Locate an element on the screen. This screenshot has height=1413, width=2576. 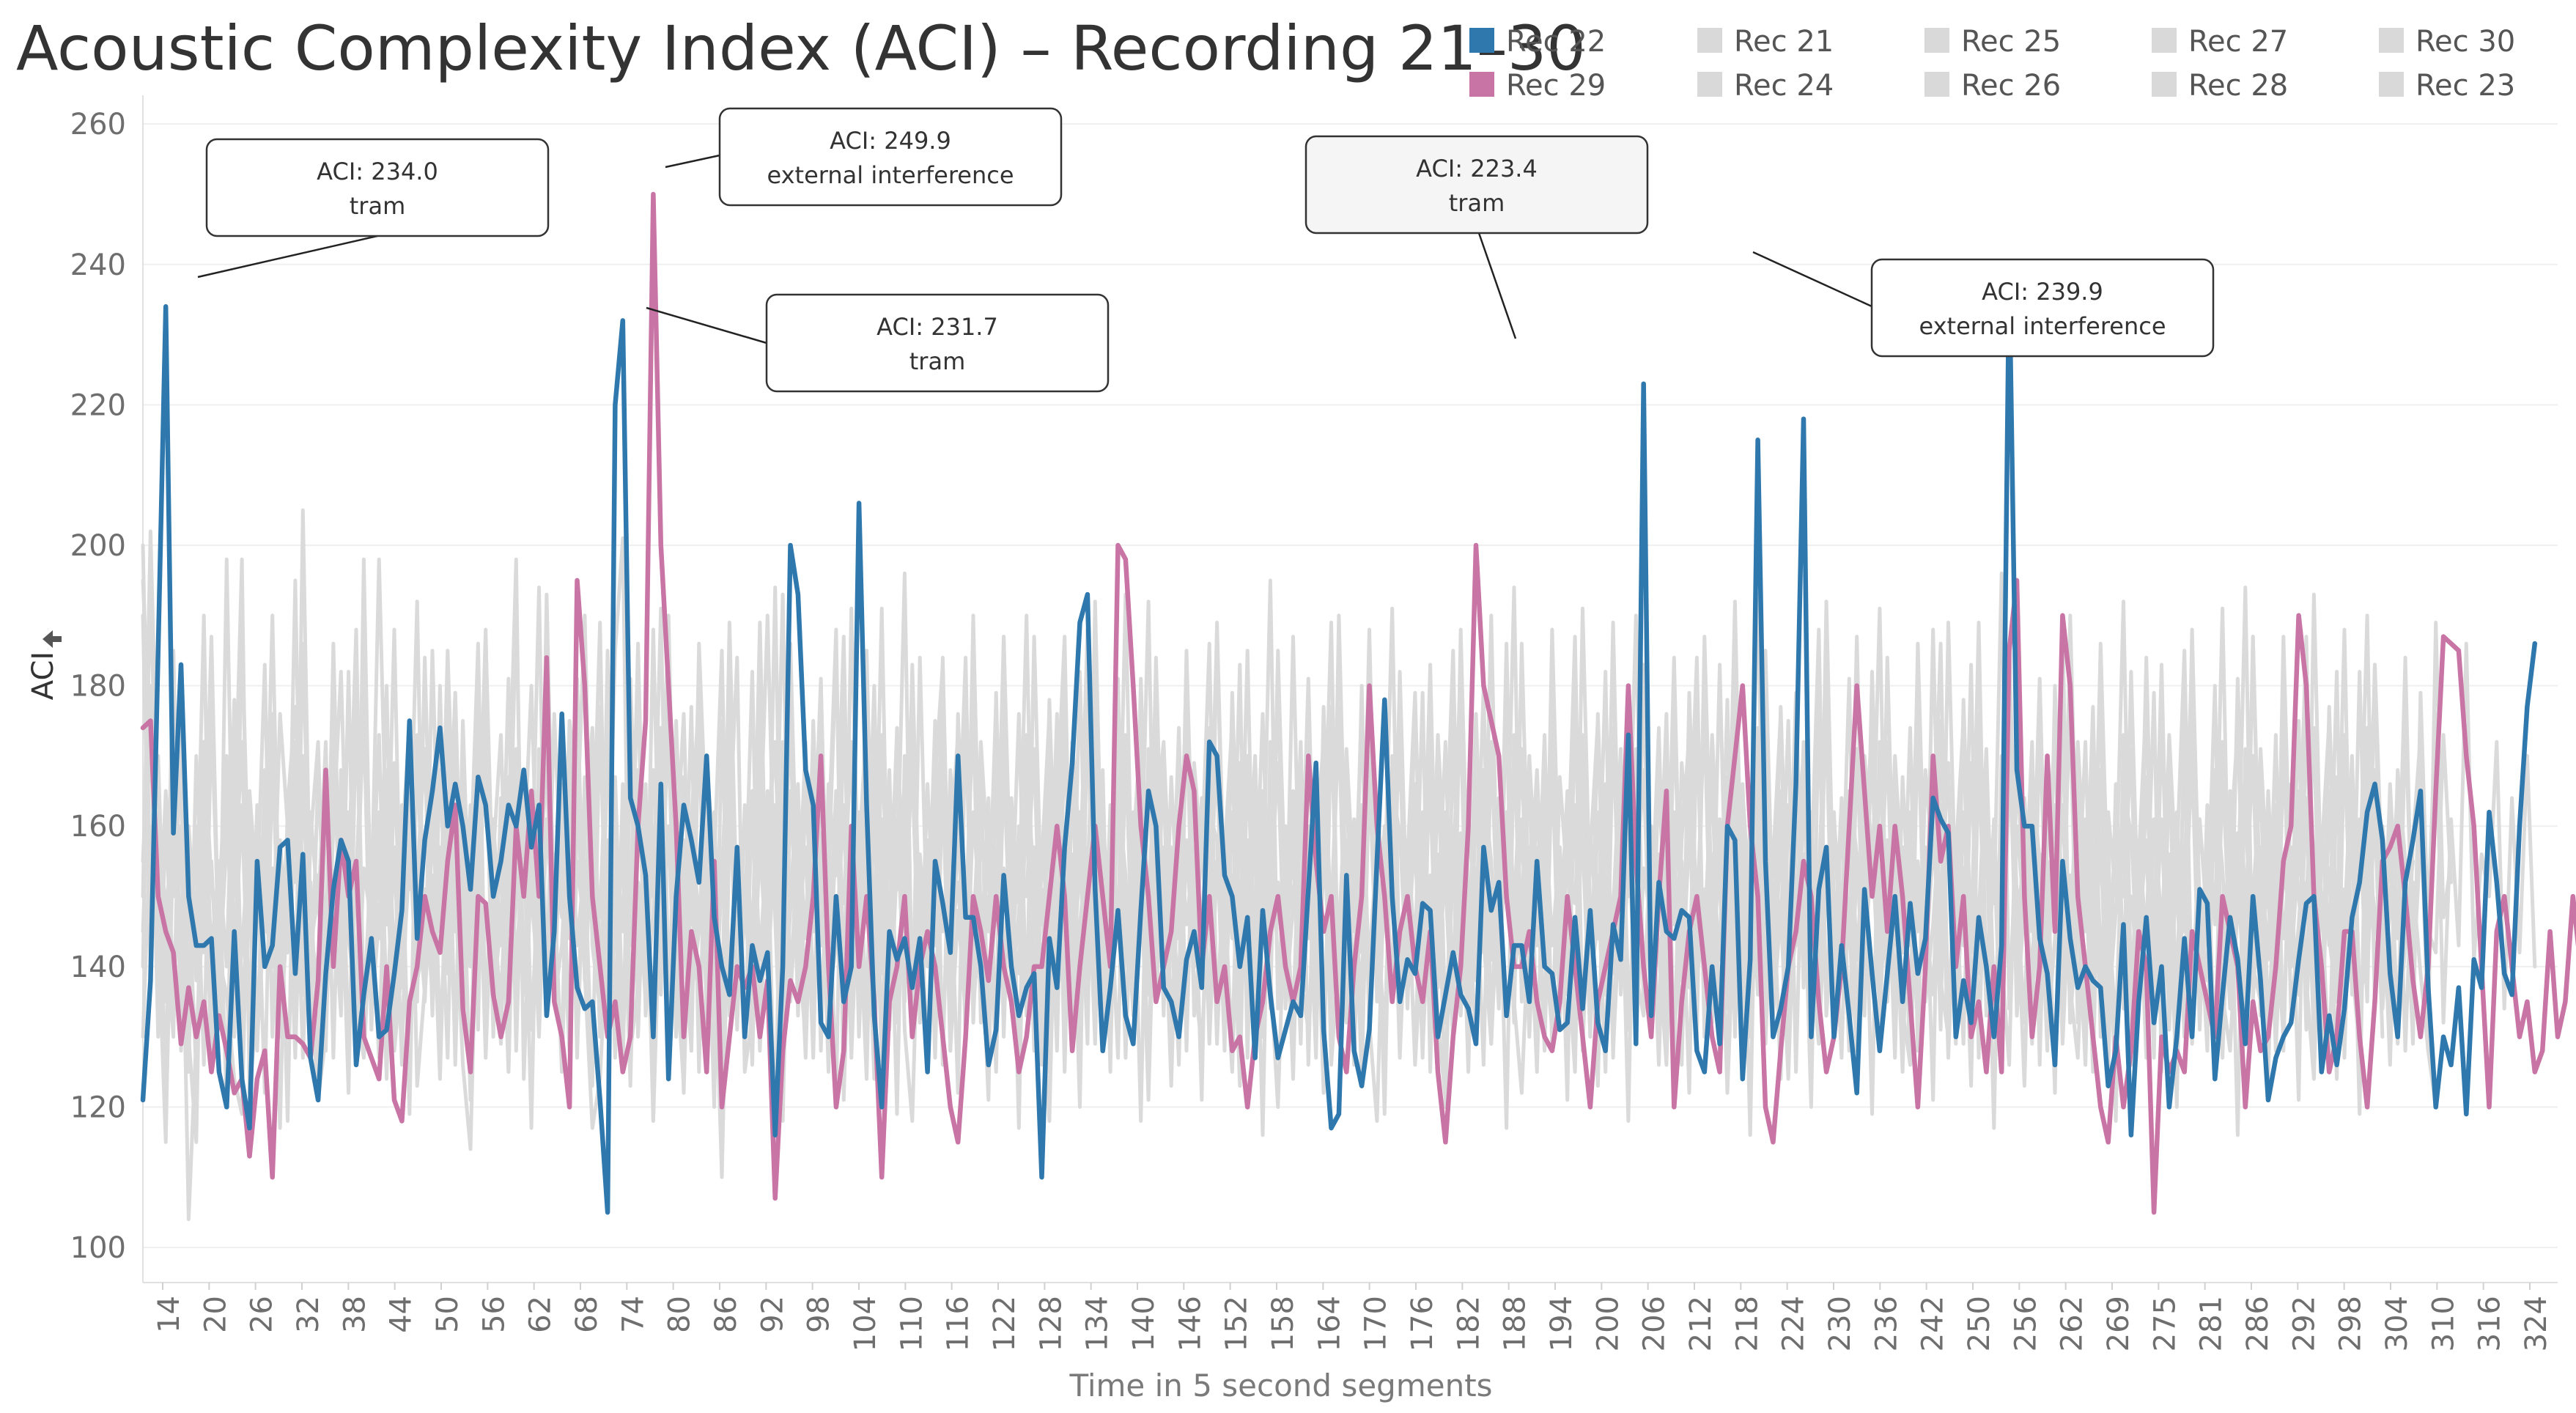
legend-item-rec-23: Rec 23 is located at coordinates (2447, 86).